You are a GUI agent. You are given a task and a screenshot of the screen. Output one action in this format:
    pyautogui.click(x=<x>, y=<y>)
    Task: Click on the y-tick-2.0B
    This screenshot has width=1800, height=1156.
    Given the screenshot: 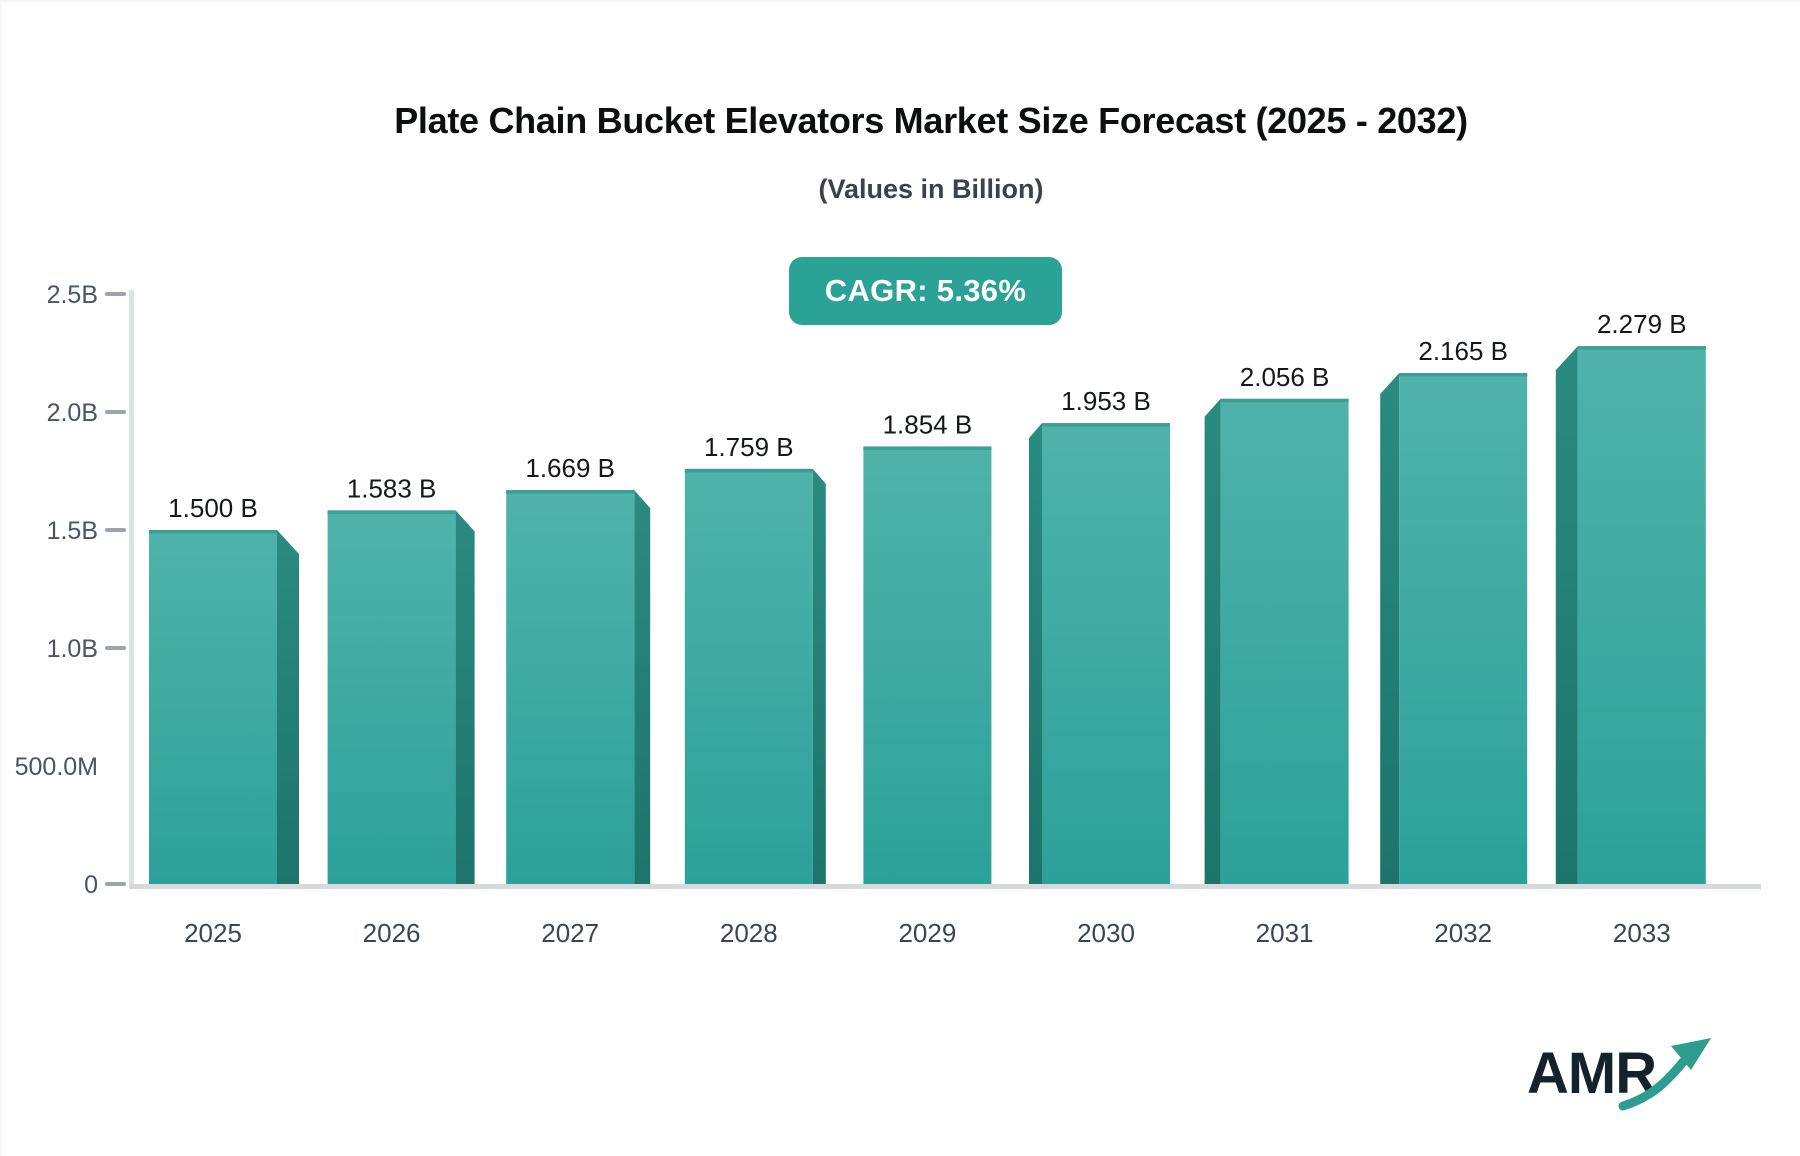 What is the action you would take?
    pyautogui.click(x=115, y=412)
    